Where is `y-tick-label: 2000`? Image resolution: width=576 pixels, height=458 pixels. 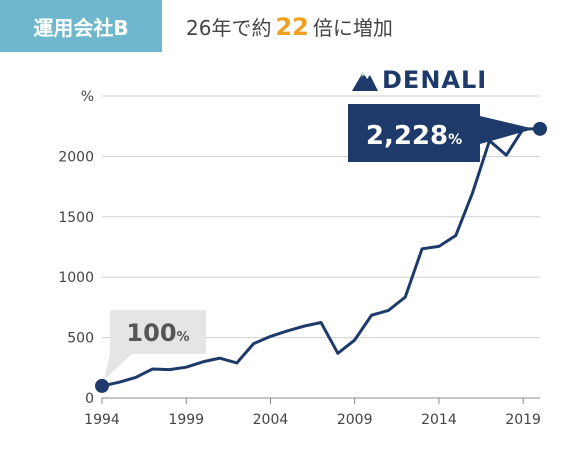 y-tick-label: 2000 is located at coordinates (76, 157).